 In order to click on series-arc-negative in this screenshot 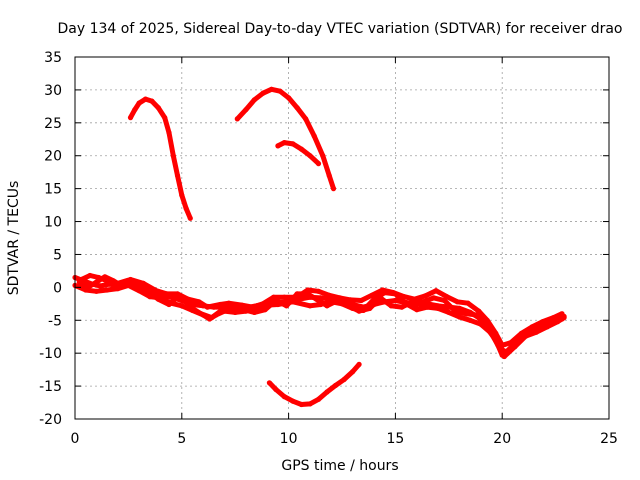, I will do `click(314, 384)`.